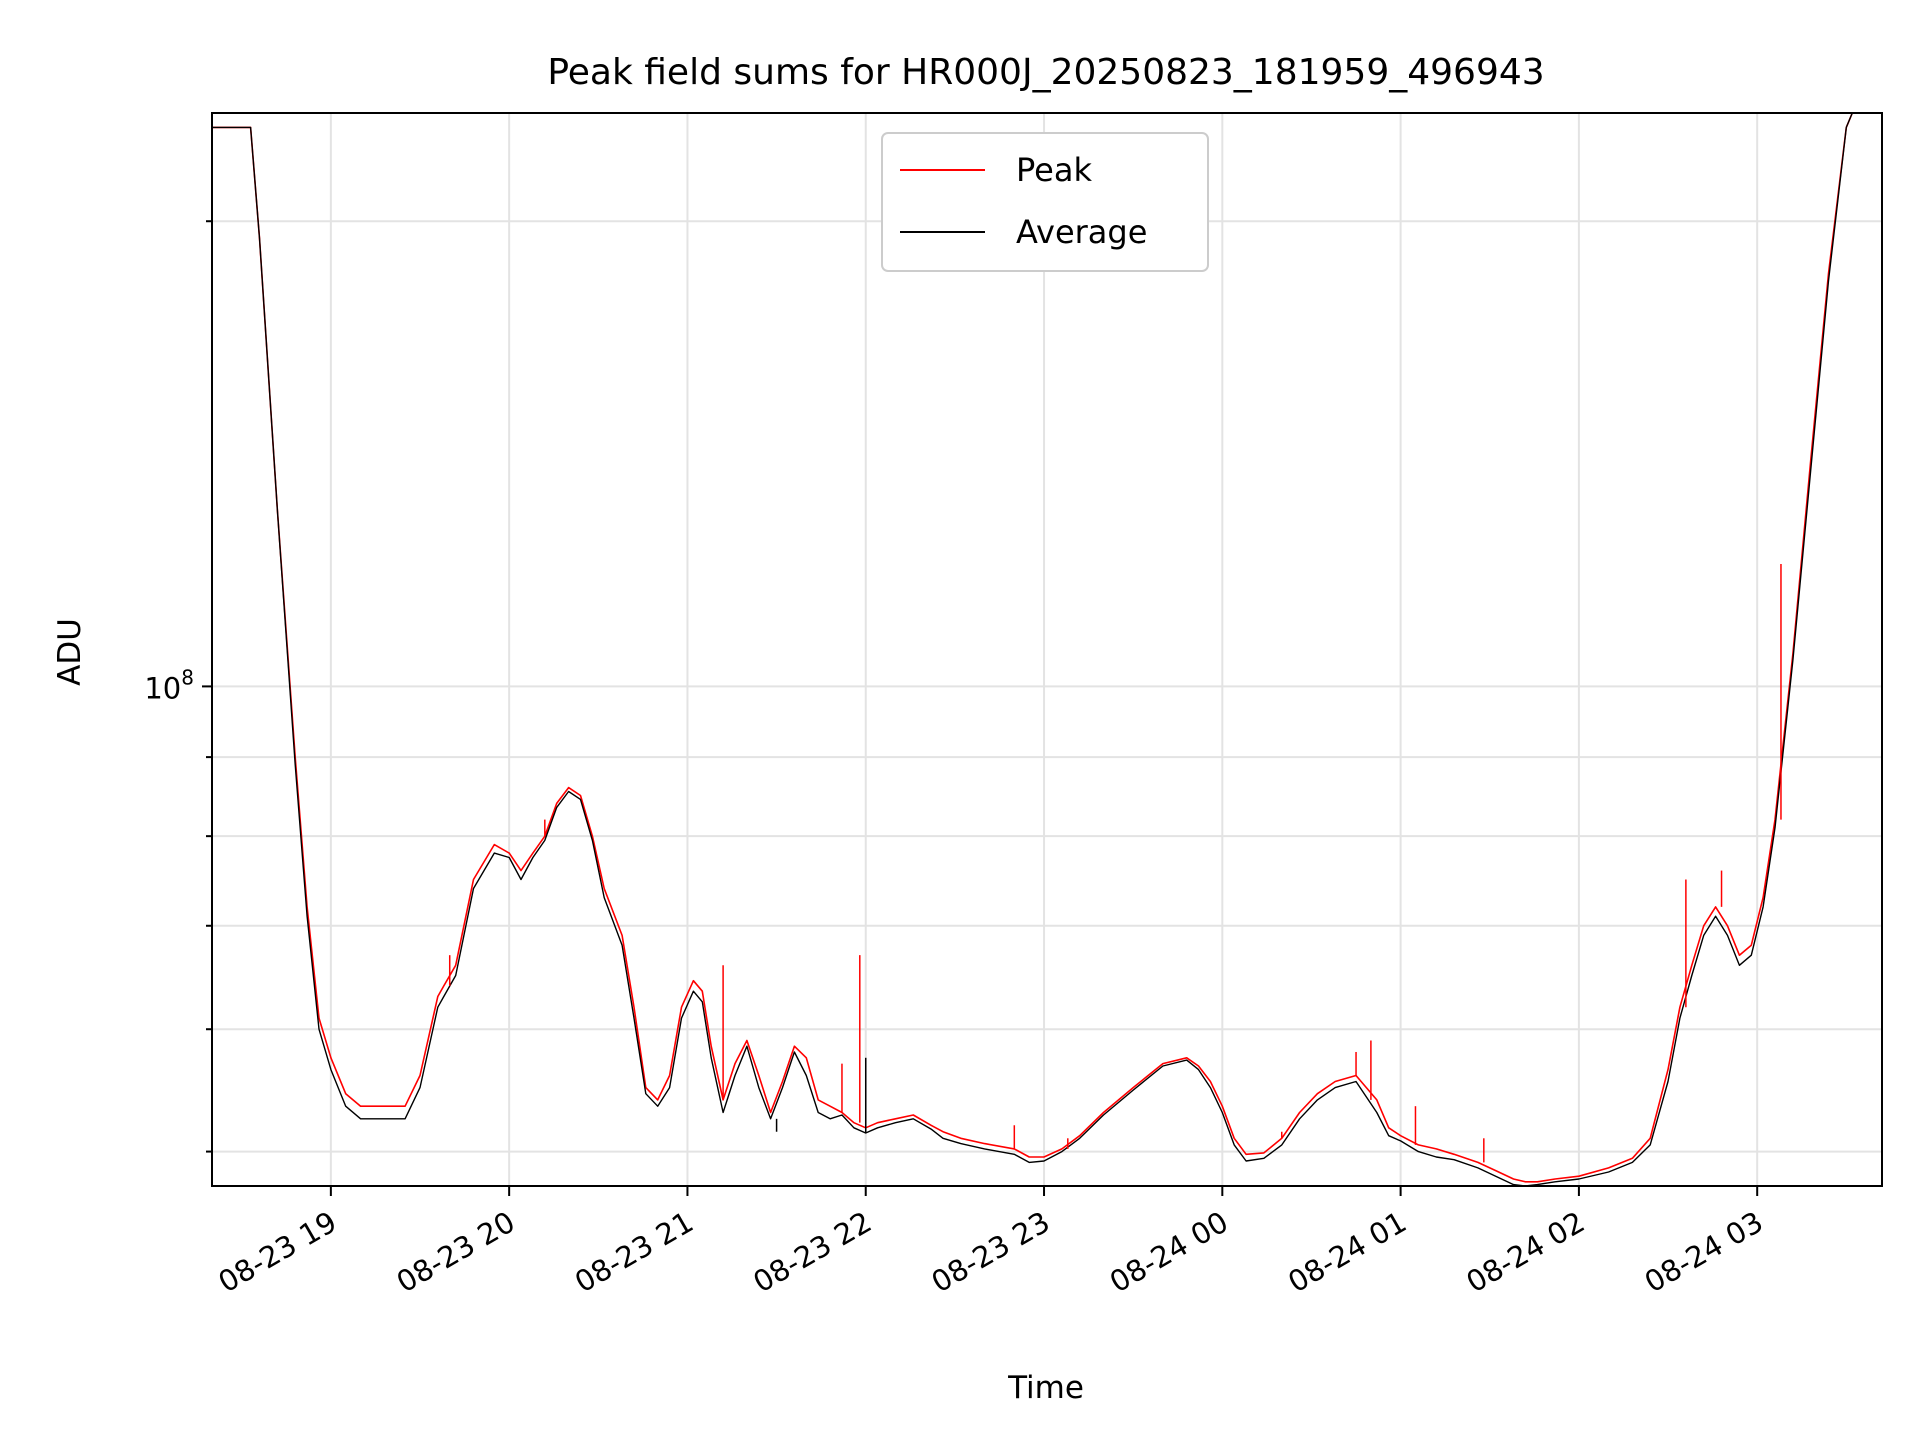  I want to click on legend-box, so click(1045, 202).